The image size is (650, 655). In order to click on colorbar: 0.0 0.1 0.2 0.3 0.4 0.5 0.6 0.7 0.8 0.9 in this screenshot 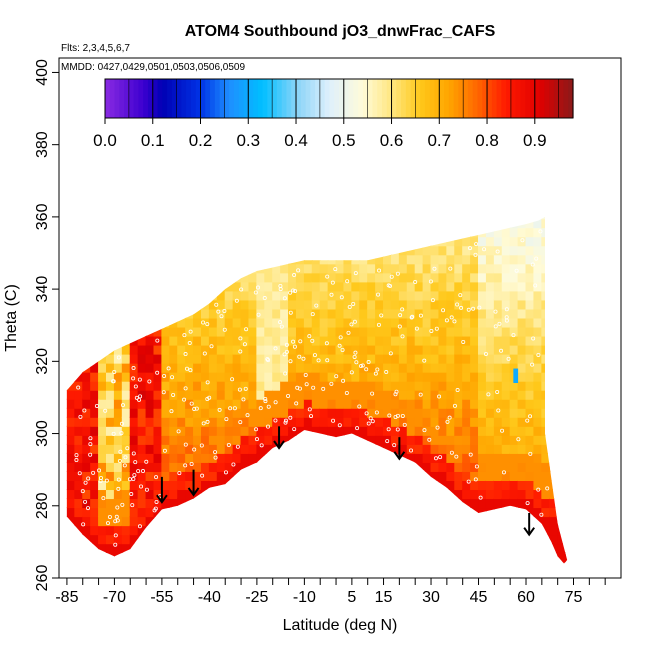, I will do `click(333, 114)`.